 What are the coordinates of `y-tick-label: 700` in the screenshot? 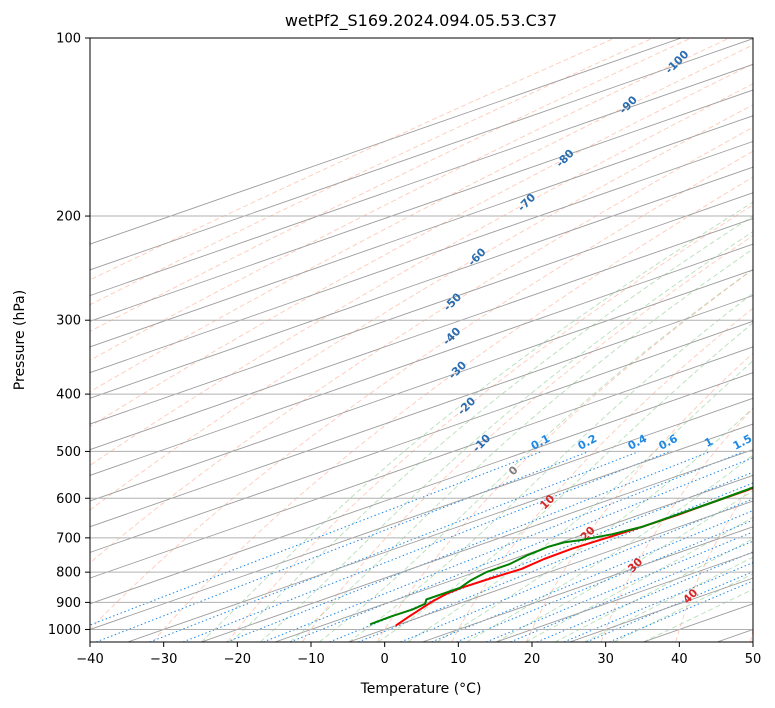 It's located at (68, 538).